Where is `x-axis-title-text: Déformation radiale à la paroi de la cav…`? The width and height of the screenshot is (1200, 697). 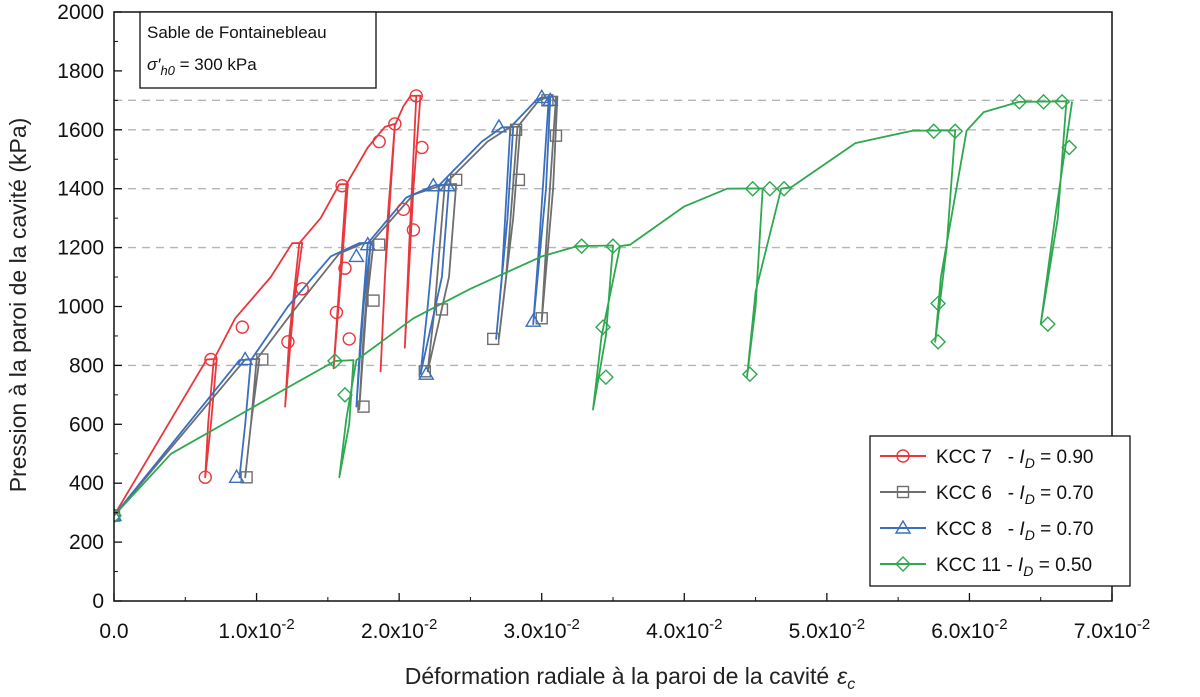 x-axis-title-text: Déformation radiale à la paroi de la cav… is located at coordinates (617, 676).